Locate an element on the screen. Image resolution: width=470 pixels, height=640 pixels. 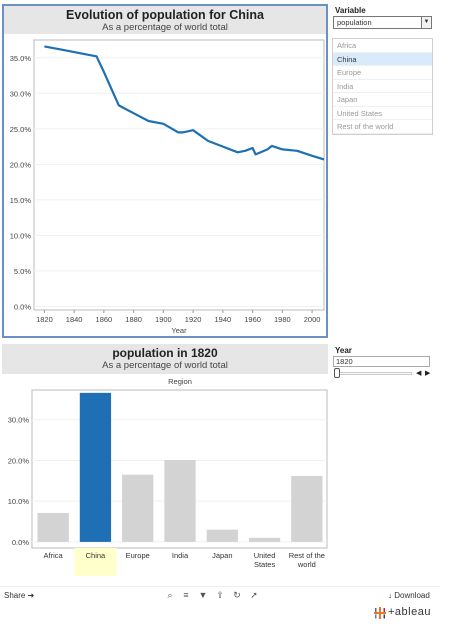
legend-item: United States is located at coordinates (382, 113).